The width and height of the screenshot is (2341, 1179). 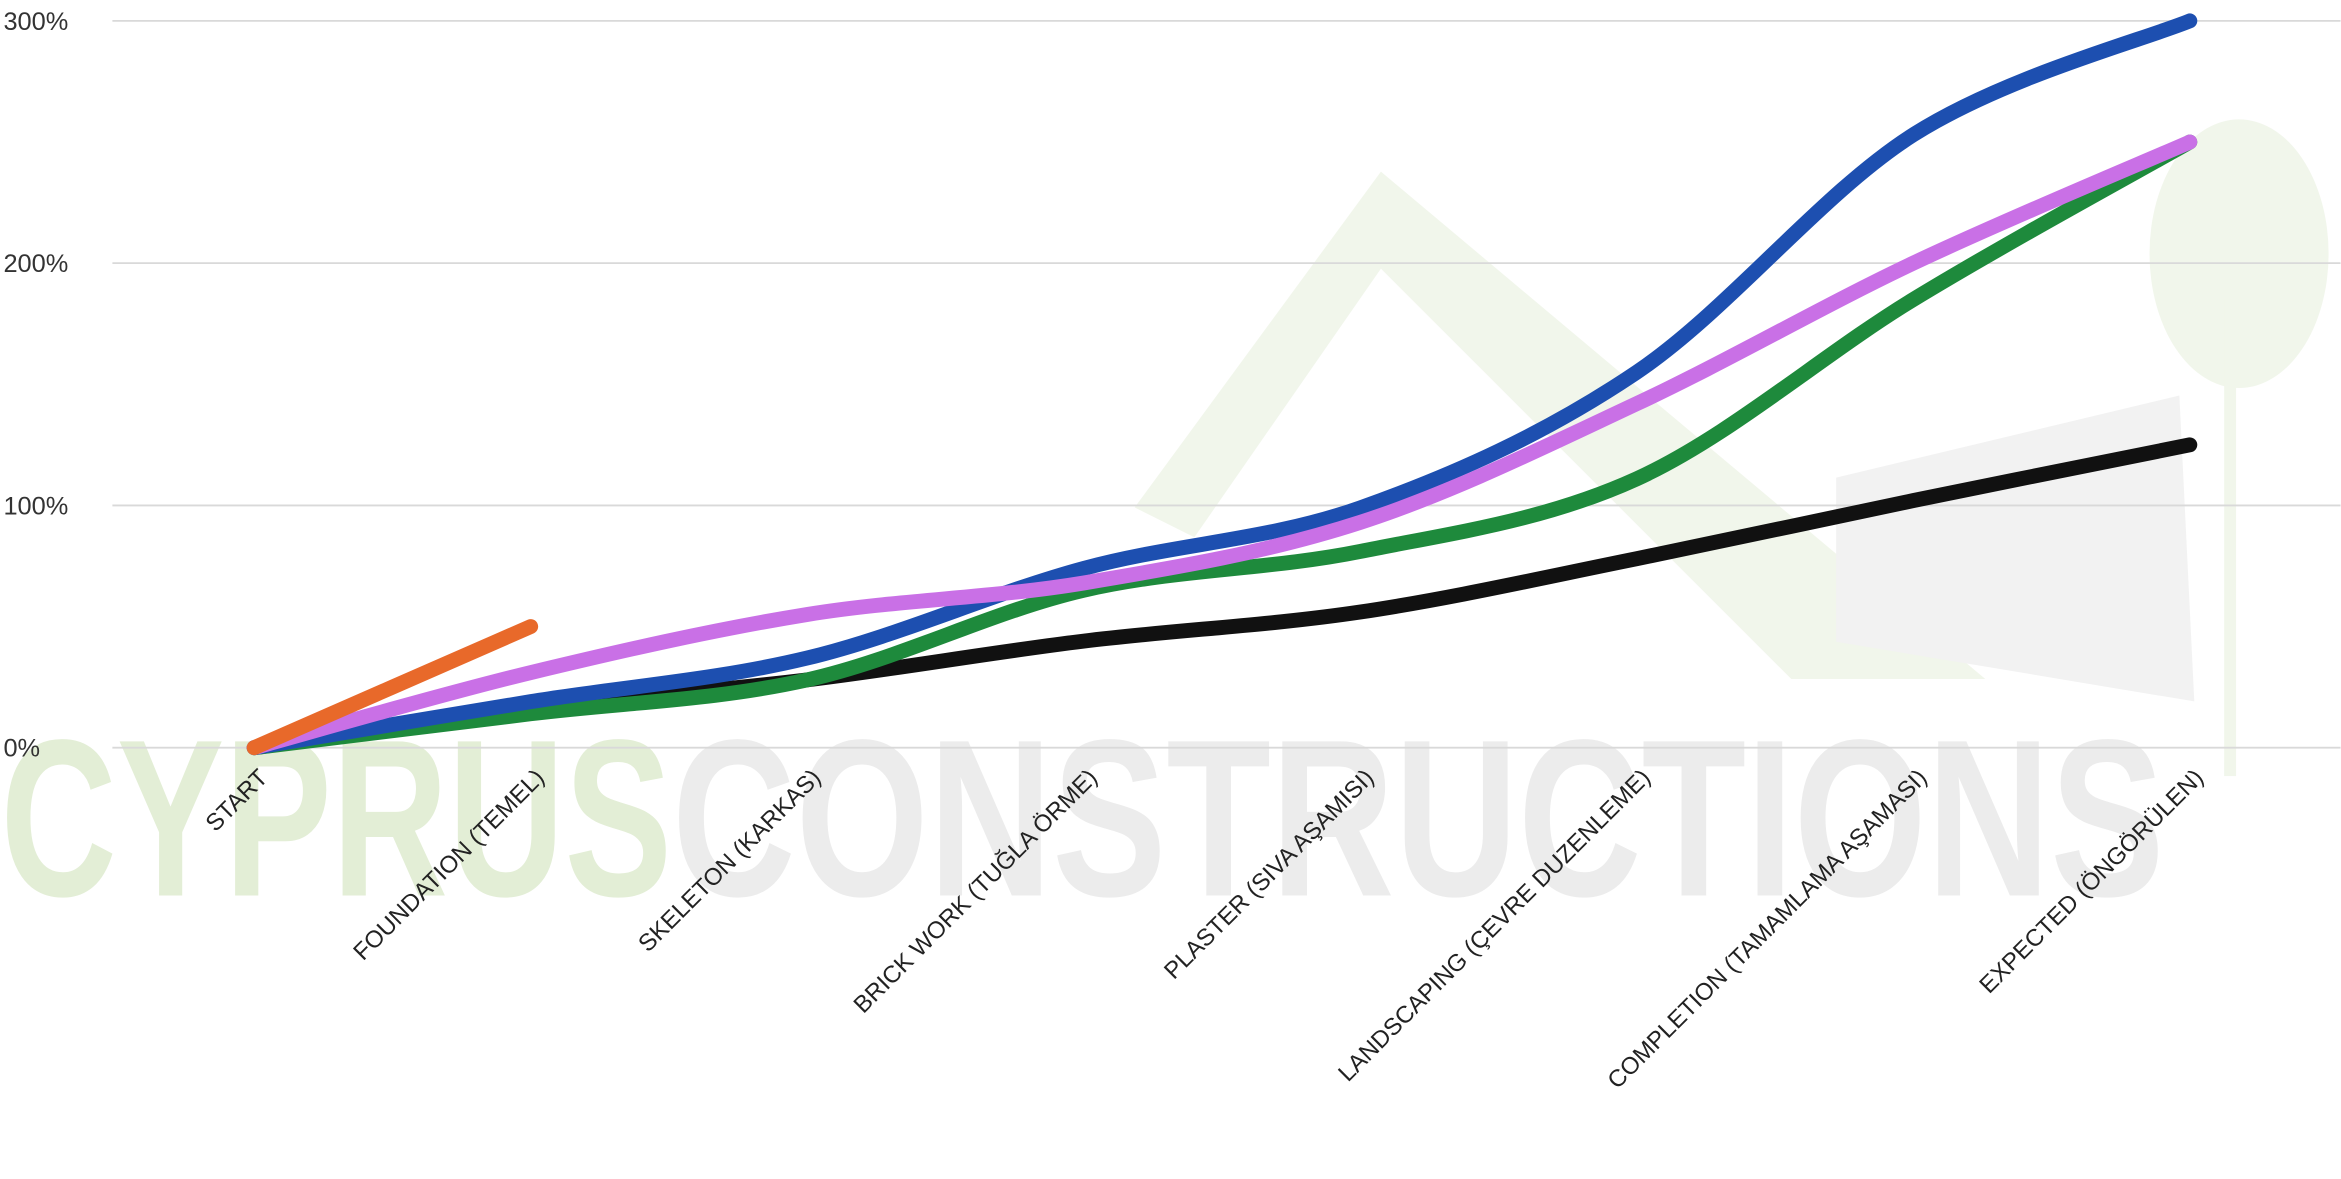 I want to click on y-tick-label: 0%, so click(x=21, y=749).